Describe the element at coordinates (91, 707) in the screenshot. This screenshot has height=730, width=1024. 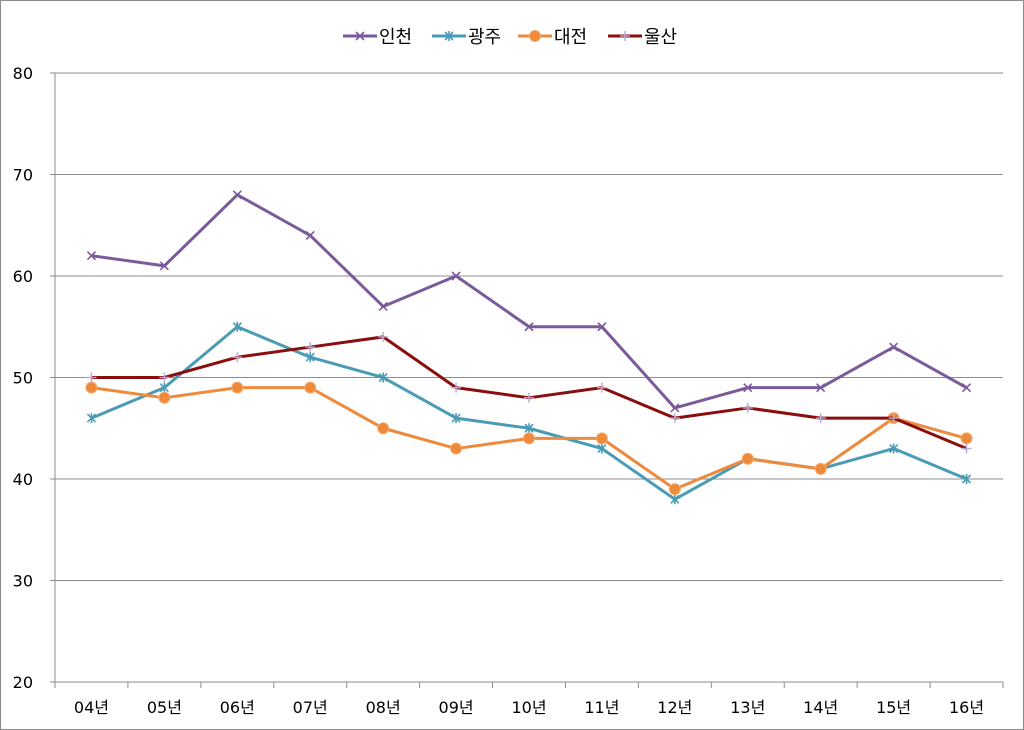
I see `x-tick-label: 04년` at that location.